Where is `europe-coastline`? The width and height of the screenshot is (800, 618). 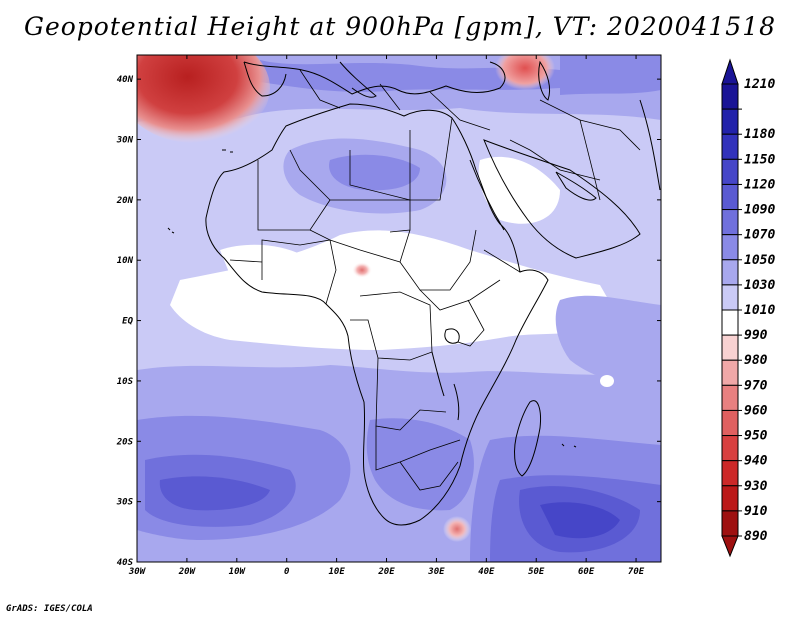
europe-coastline is located at coordinates (374, 78).